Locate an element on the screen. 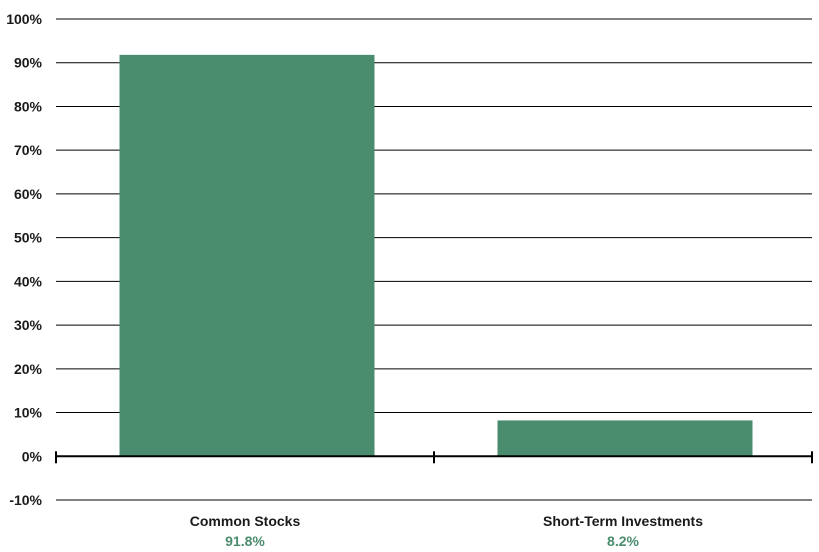  y-tick-label-3: 70% is located at coordinates (28, 150).